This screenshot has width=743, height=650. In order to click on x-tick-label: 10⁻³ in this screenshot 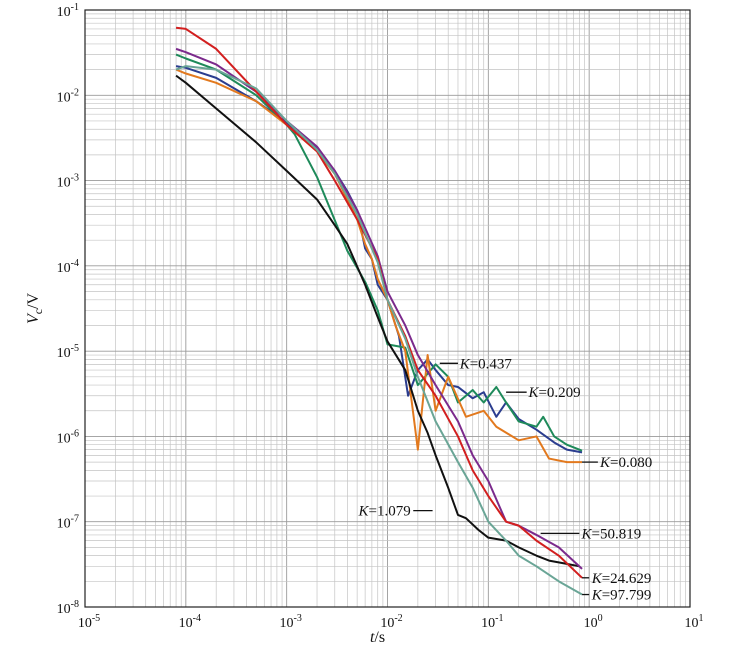, I will do `click(290, 622)`.